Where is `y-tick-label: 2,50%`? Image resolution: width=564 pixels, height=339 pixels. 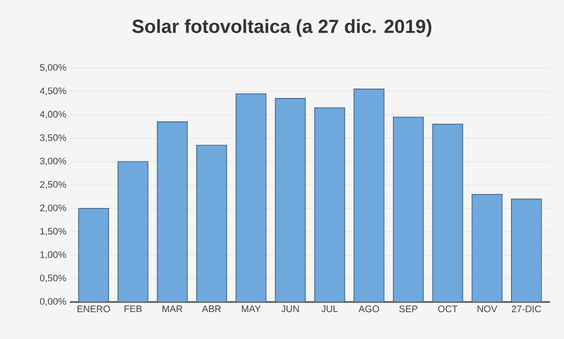
y-tick-label: 2,50% is located at coordinates (53, 185).